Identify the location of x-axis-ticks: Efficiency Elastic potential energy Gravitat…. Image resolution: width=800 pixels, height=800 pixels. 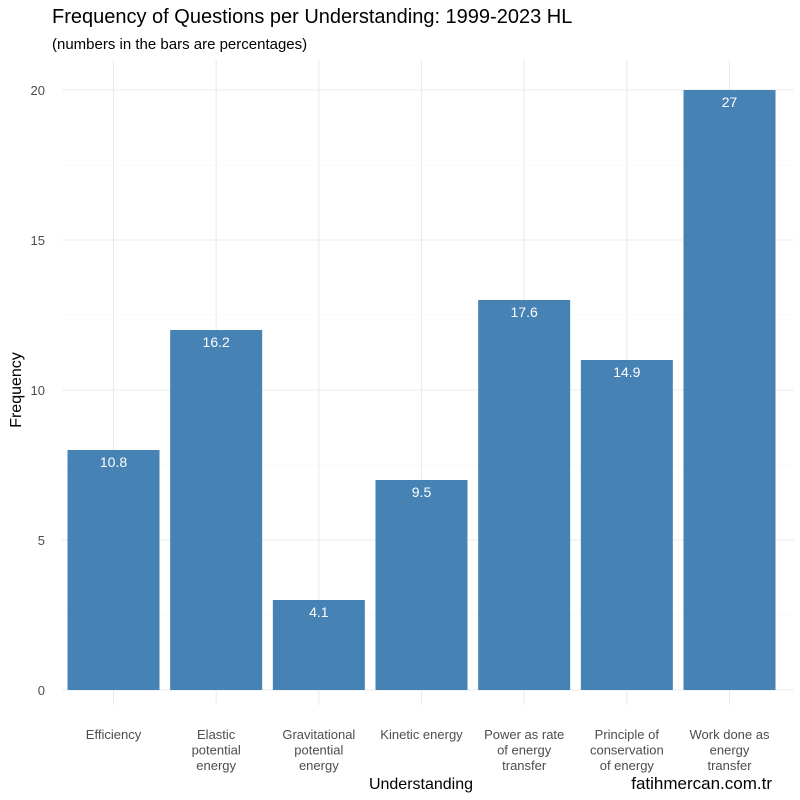
(428, 750).